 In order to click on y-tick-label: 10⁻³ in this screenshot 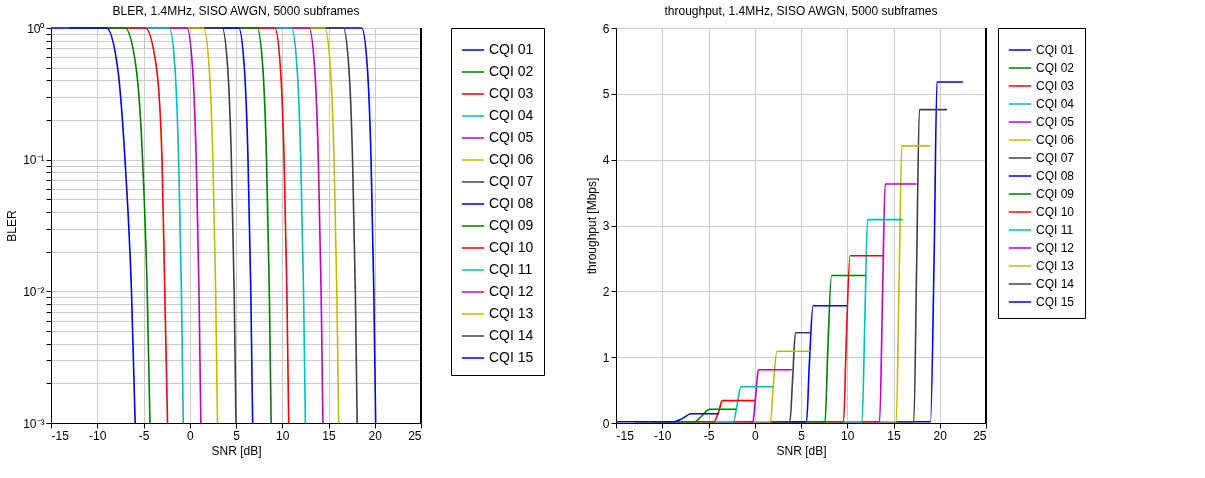, I will do `click(34, 423)`.